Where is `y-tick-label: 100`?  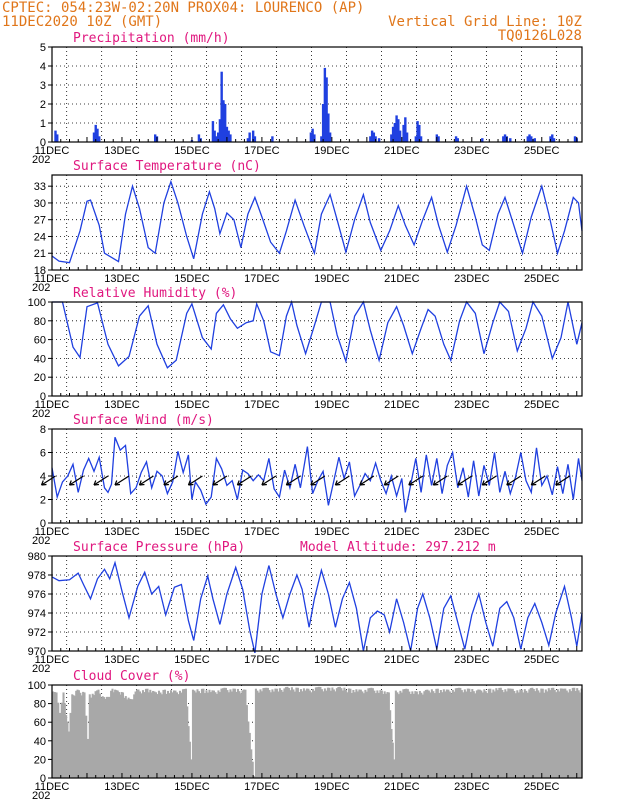 y-tick-label: 100 is located at coordinates (37, 686).